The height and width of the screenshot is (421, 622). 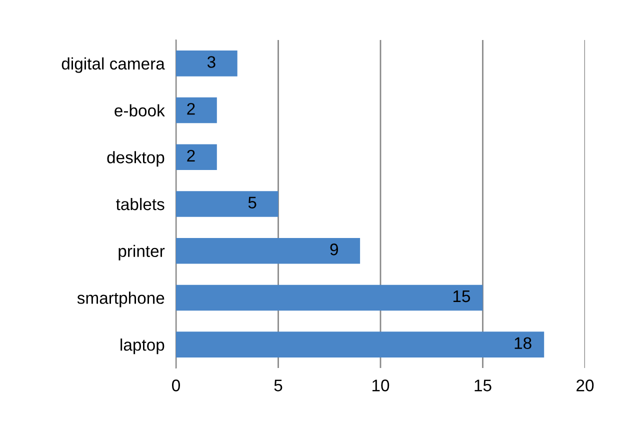 What do you see at coordinates (523, 343) in the screenshot?
I see `data-label: 18` at bounding box center [523, 343].